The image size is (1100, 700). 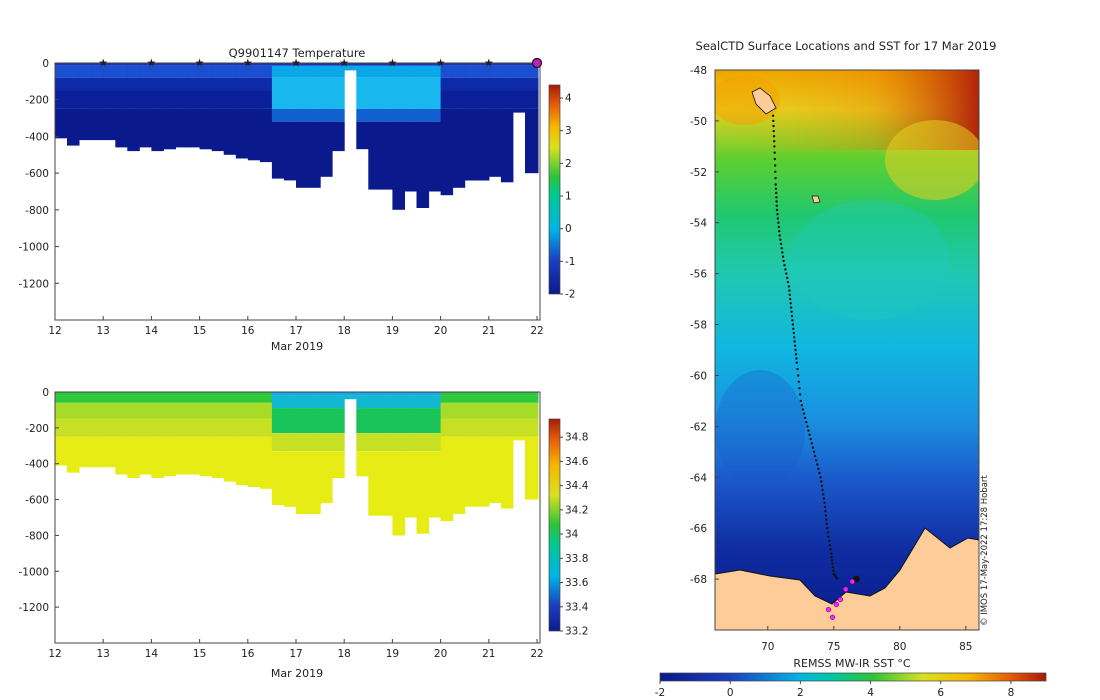 What do you see at coordinates (698, 173) in the screenshot?
I see `lat-tick-label: -52` at bounding box center [698, 173].